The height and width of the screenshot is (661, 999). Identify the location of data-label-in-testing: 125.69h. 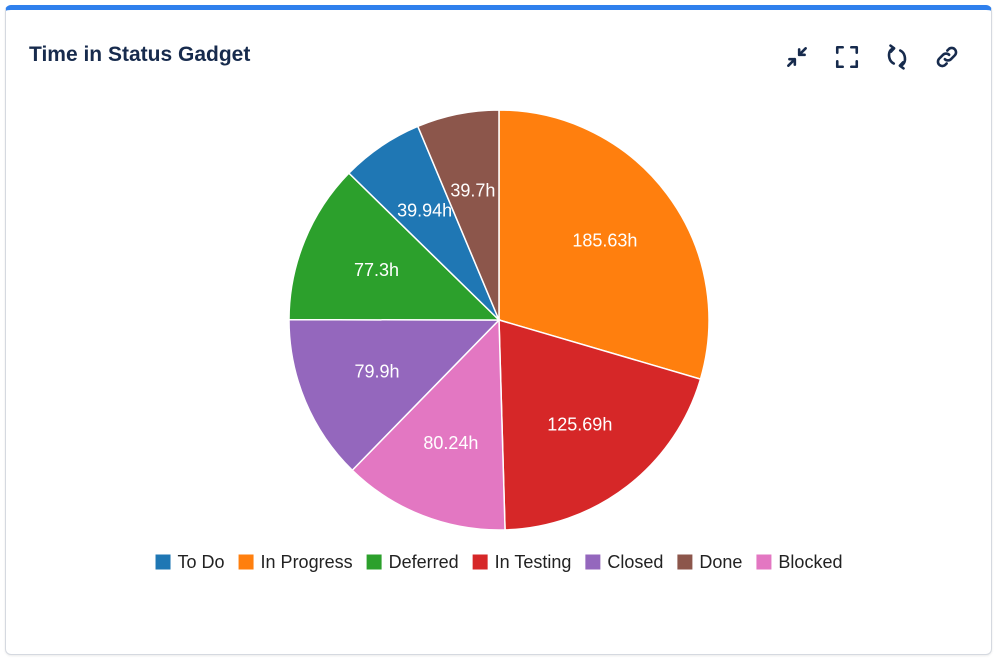
(579, 425).